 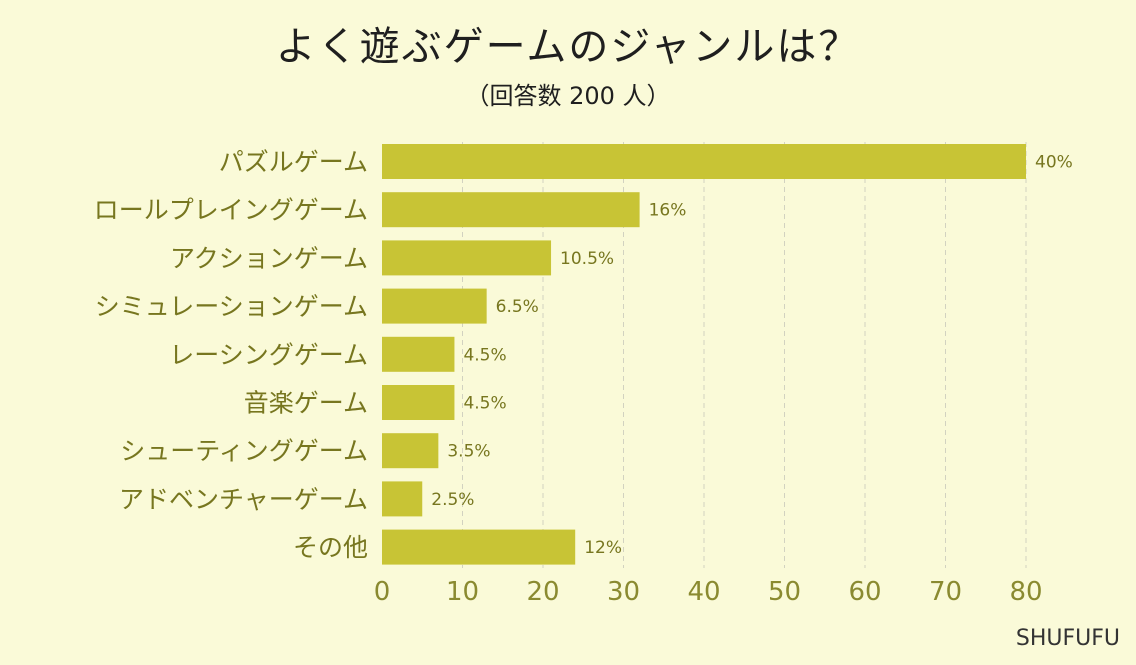 What do you see at coordinates (603, 548) in the screenshot?
I see `value-label-8: 12%` at bounding box center [603, 548].